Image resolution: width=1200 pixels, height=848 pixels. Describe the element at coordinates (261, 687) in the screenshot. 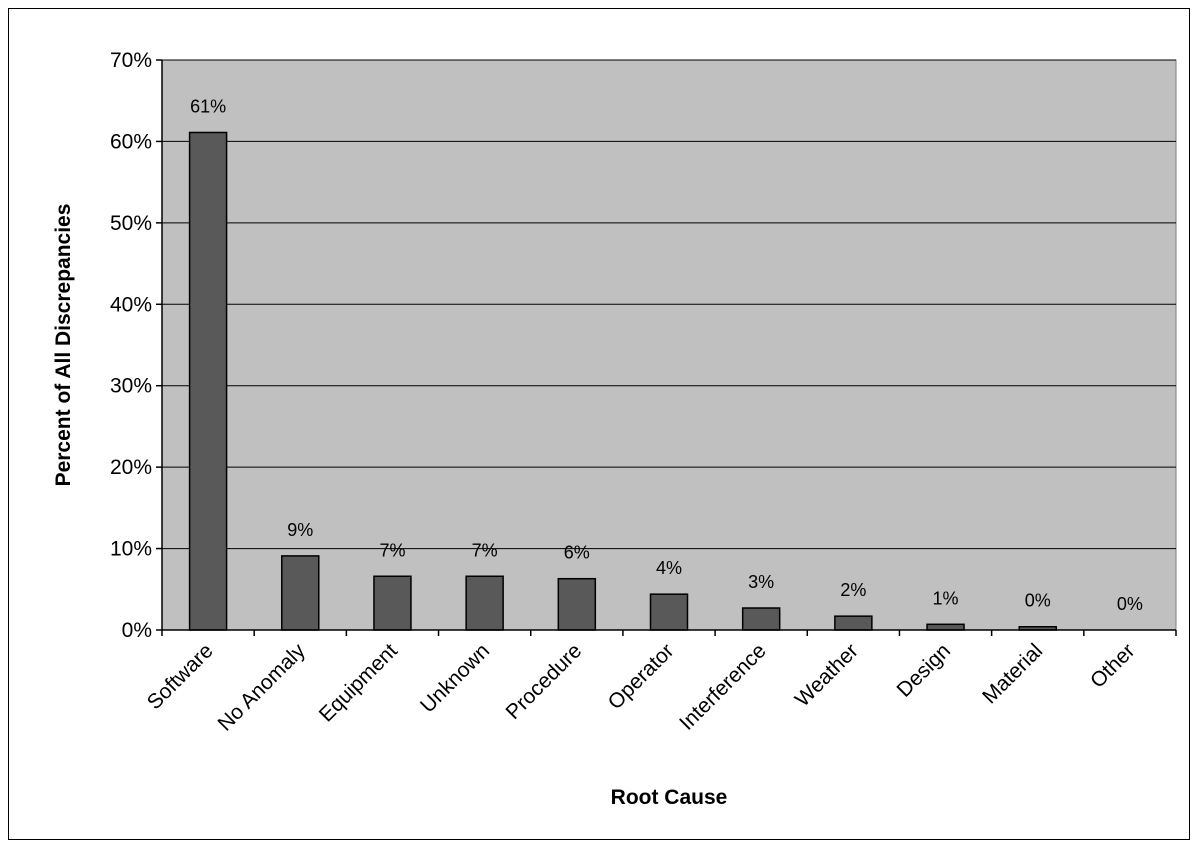

I see `x-tick-label: No Anomaly` at that location.